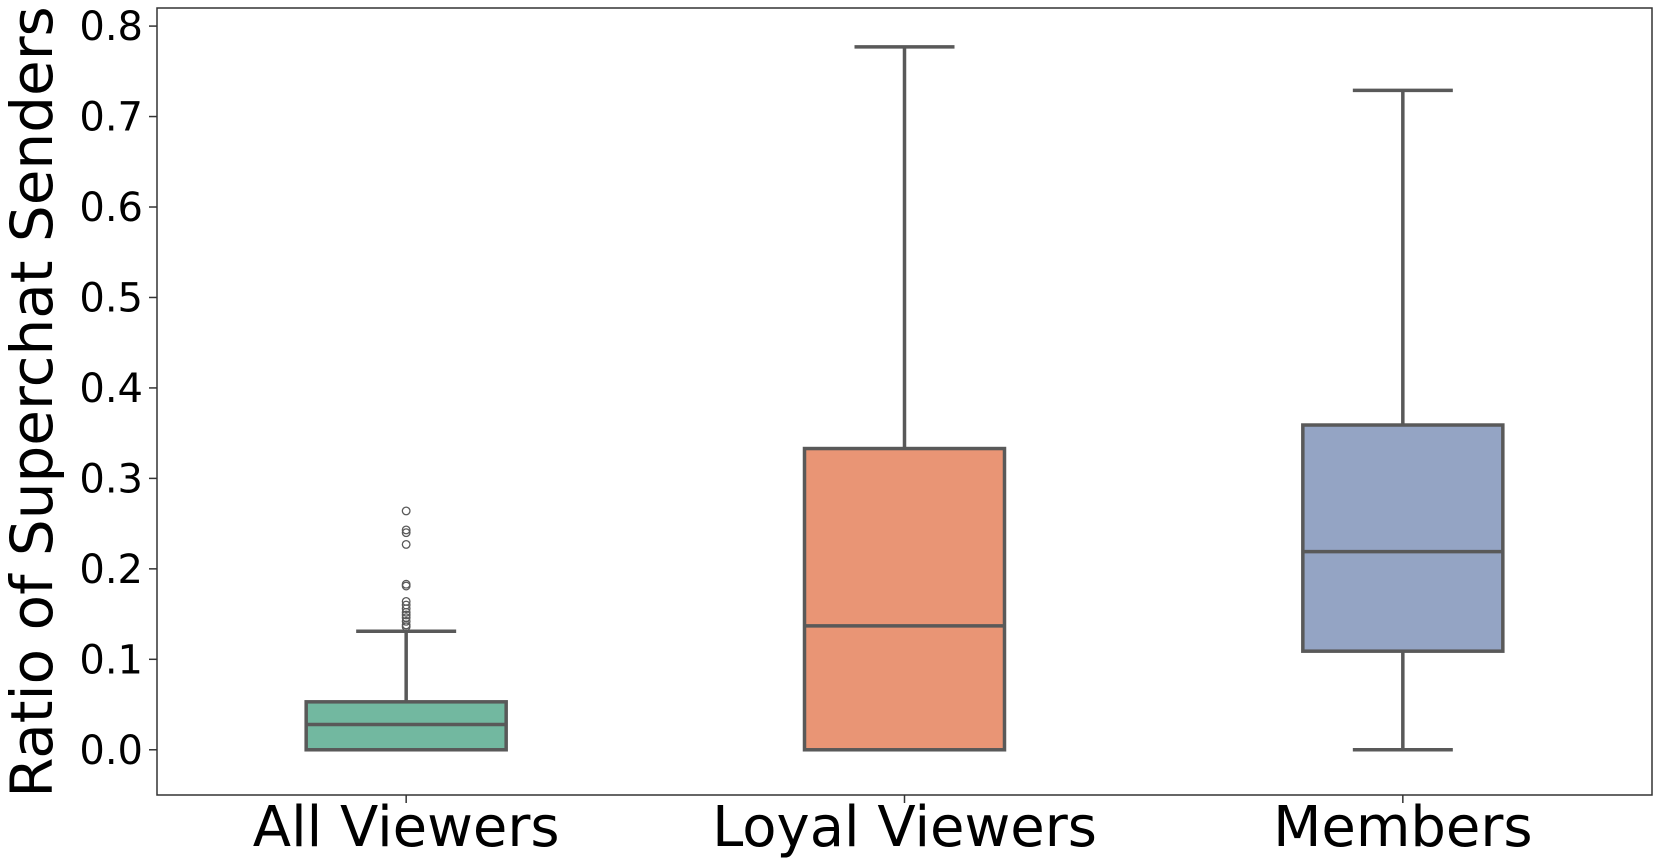 This screenshot has width=1660, height=867. Describe the element at coordinates (33, 402) in the screenshot. I see `y-axis-label: Ratio of Superchat Senders` at that location.